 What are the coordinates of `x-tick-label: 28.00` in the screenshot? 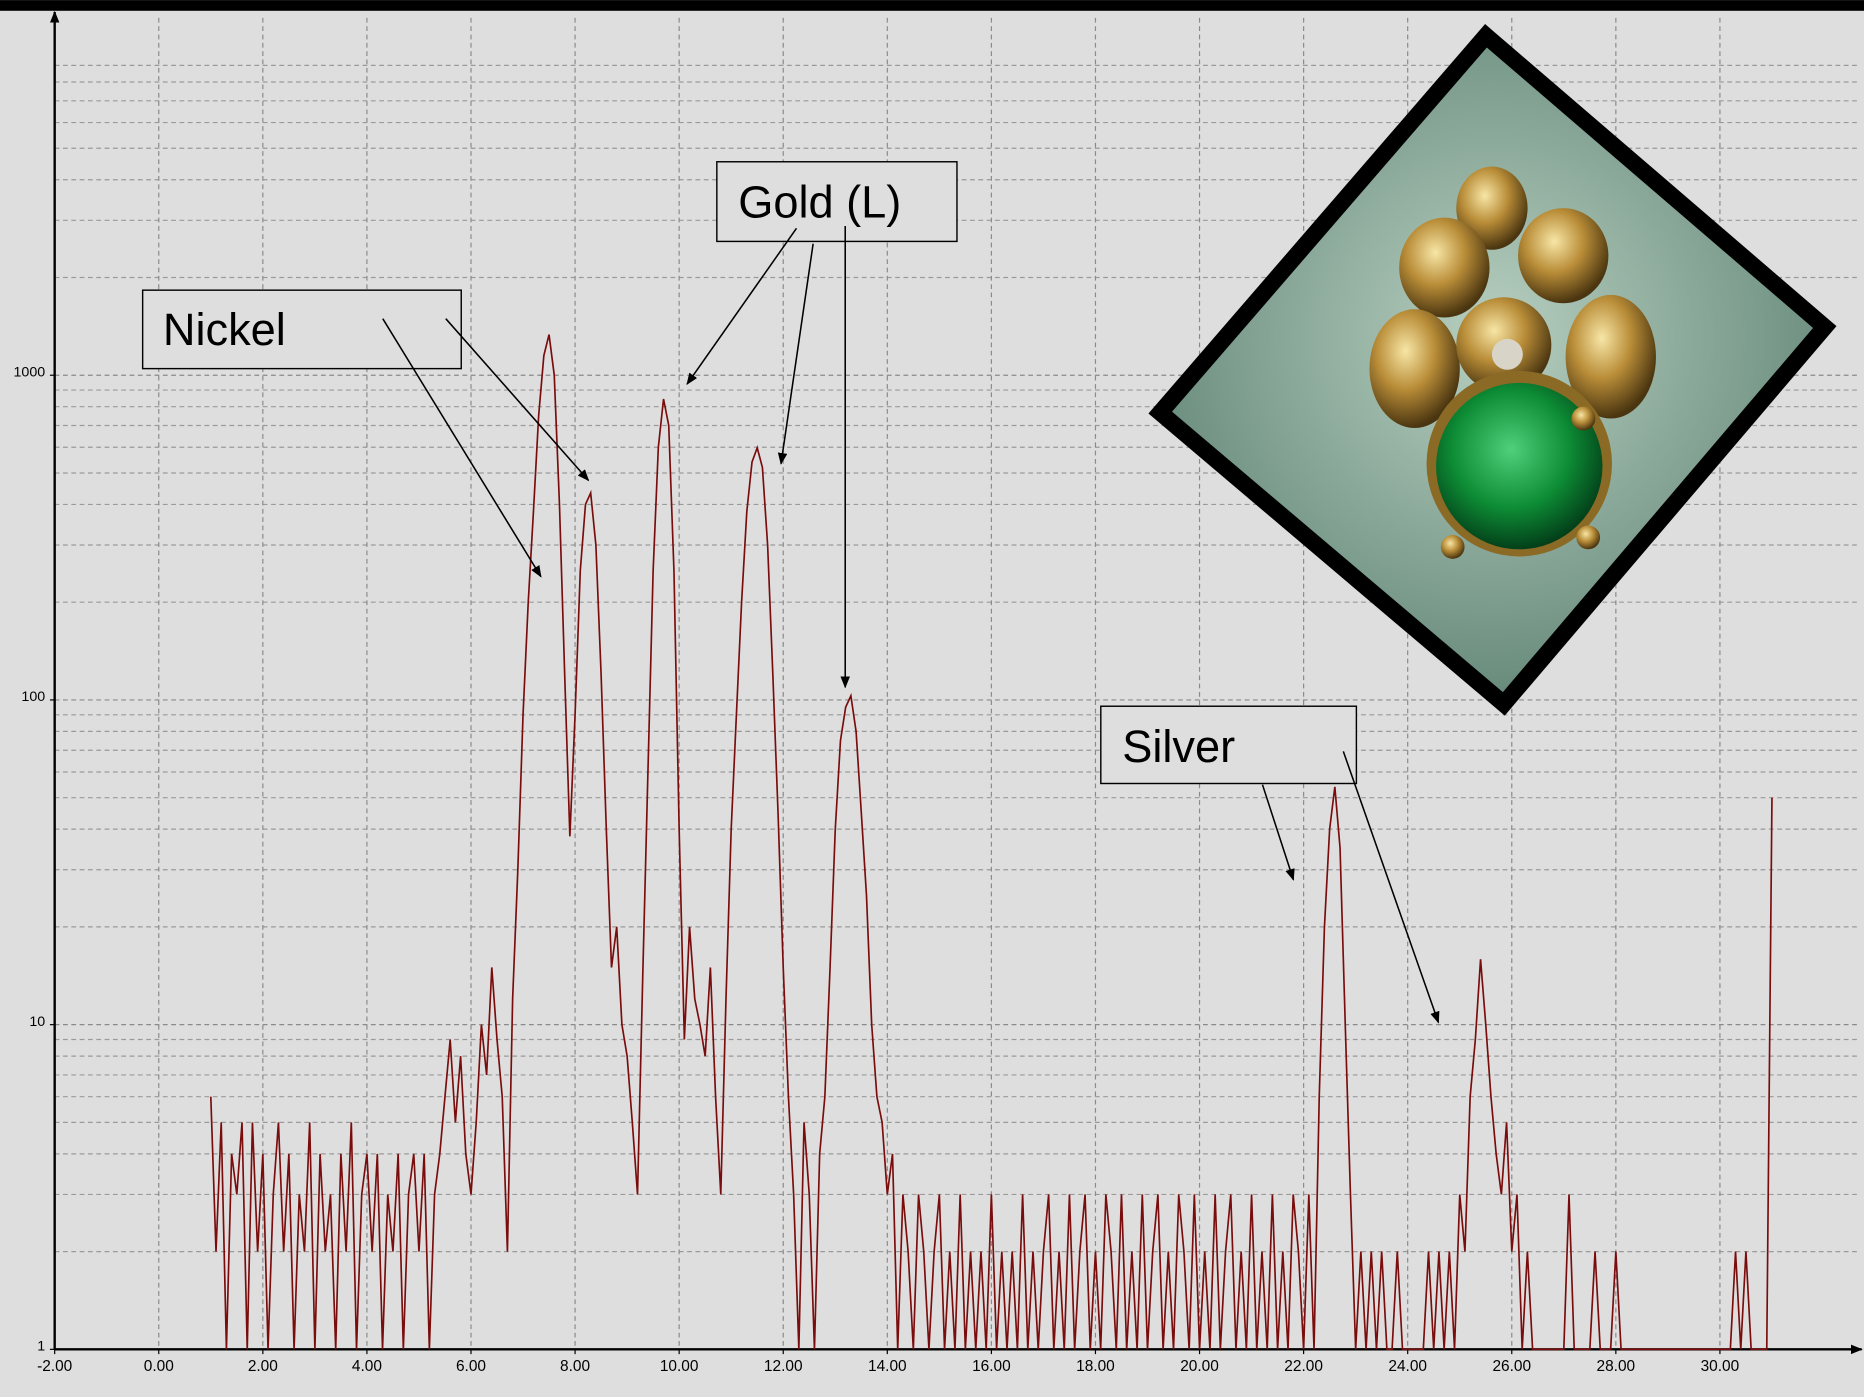 It's located at (1616, 1366).